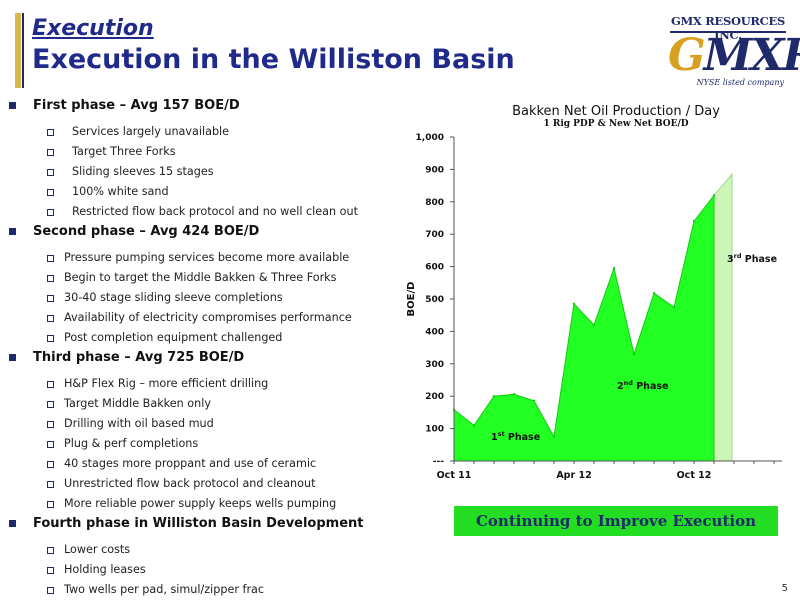 This screenshot has width=800, height=600. What do you see at coordinates (434, 268) in the screenshot?
I see `y-tick-label: 600` at bounding box center [434, 268].